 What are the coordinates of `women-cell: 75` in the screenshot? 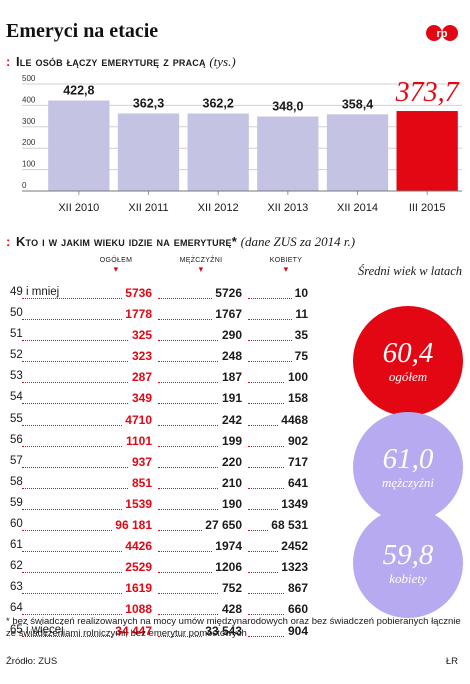 It's located at (299, 356).